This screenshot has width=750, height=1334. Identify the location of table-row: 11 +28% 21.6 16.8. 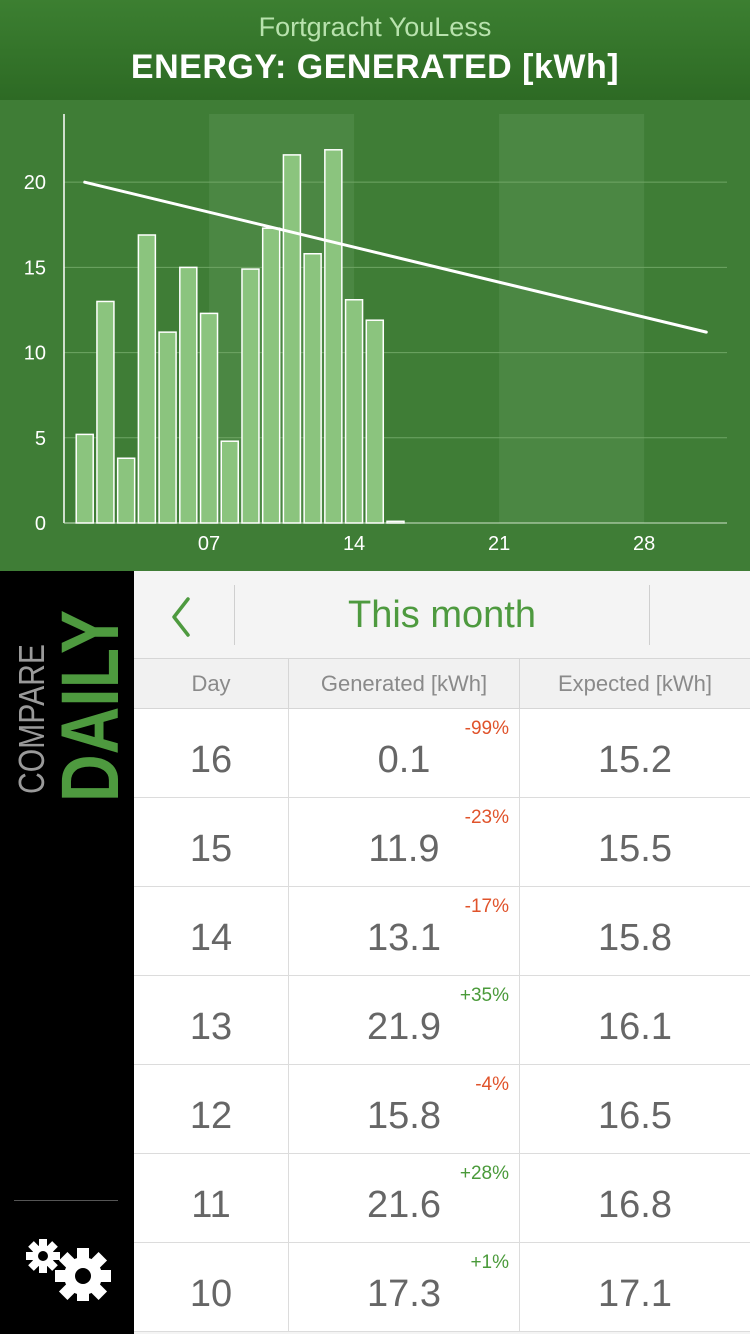
(442, 1198).